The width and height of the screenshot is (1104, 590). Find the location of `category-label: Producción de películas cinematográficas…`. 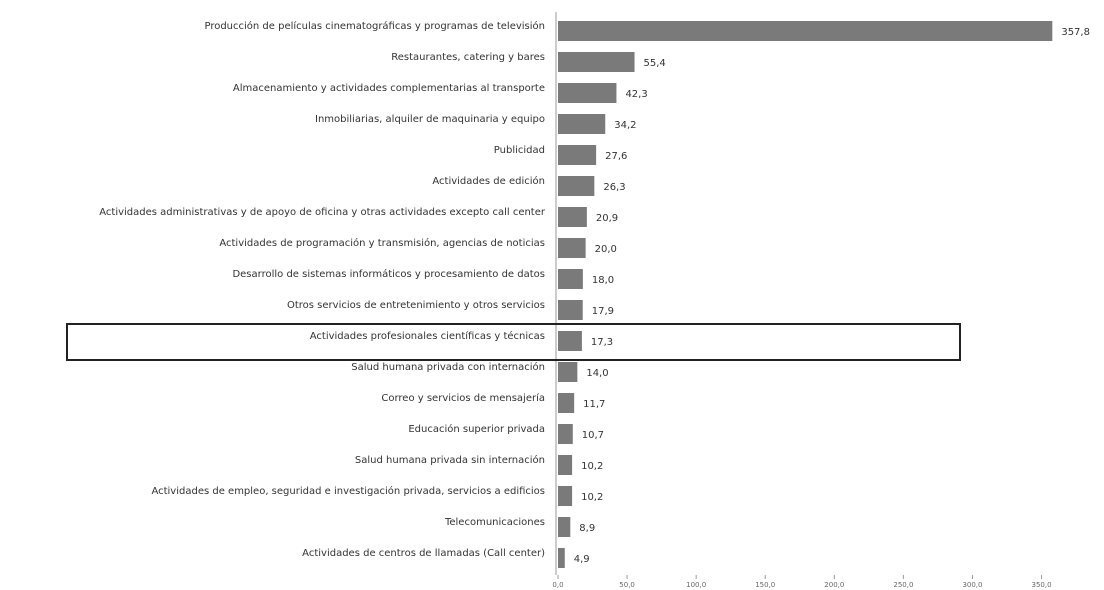

category-label: Producción de películas cinematográficas… is located at coordinates (374, 26).